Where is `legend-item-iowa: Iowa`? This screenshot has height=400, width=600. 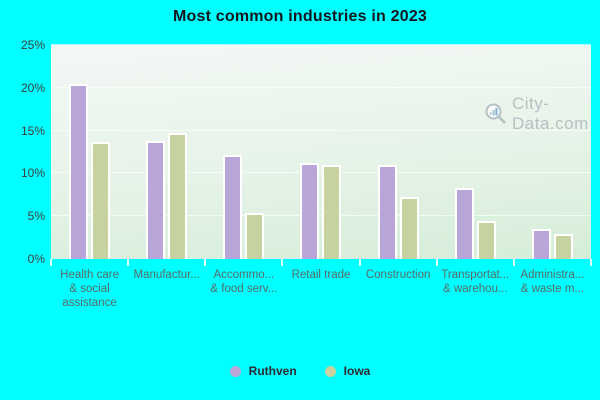 legend-item-iowa: Iowa is located at coordinates (347, 371).